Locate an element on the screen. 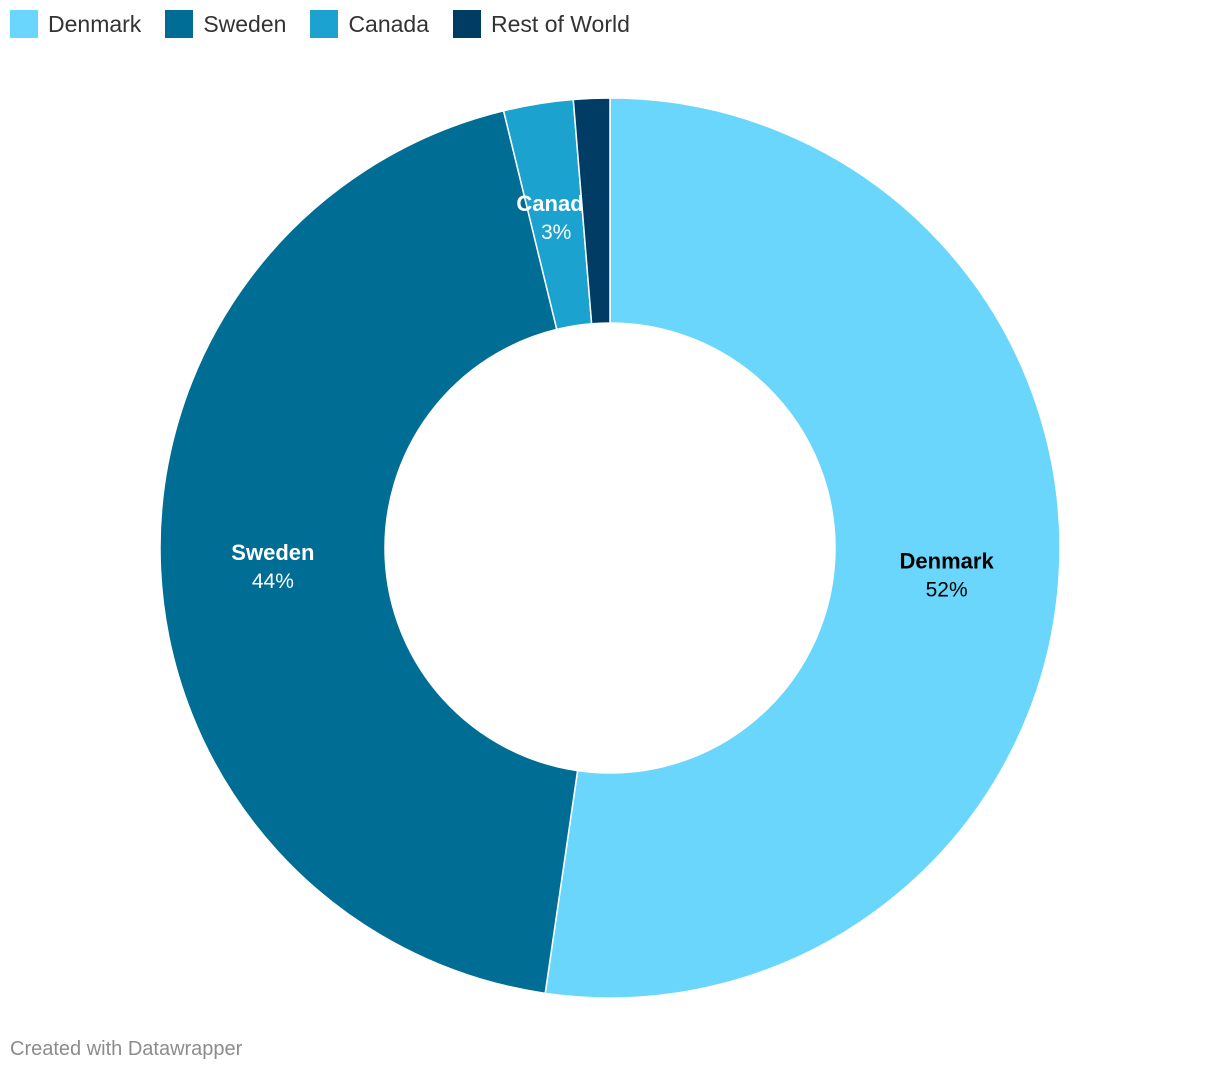  legend-swatch-rest-of-world is located at coordinates (467, 24).